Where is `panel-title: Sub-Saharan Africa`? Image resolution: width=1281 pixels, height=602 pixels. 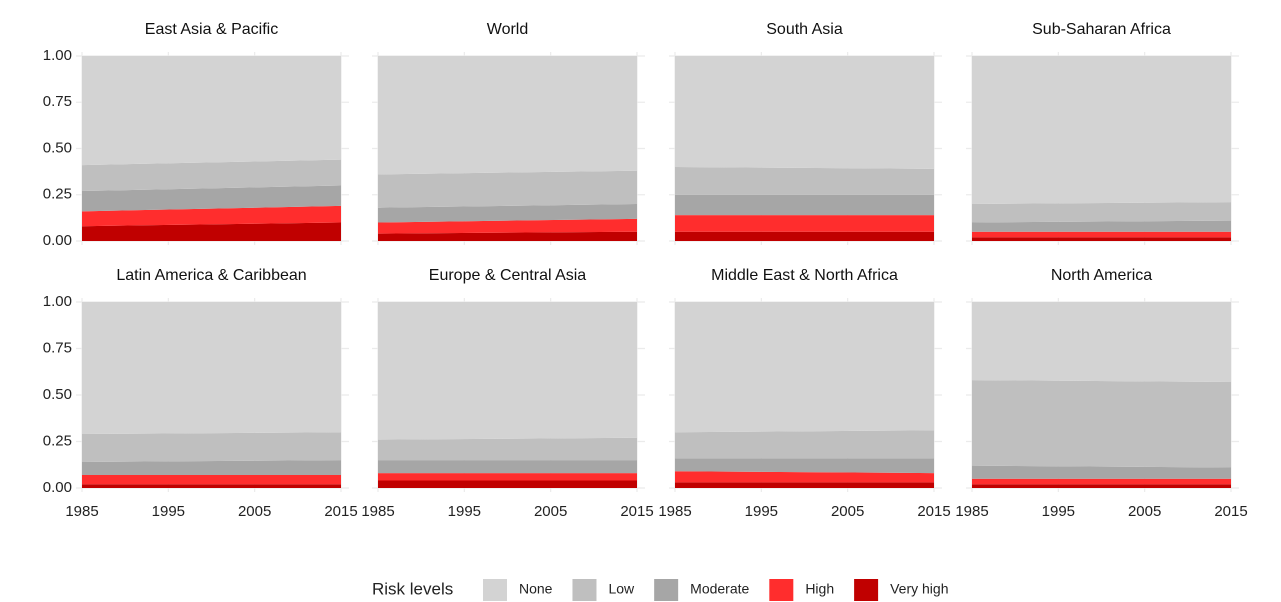 panel-title: Sub-Saharan Africa is located at coordinates (1101, 29).